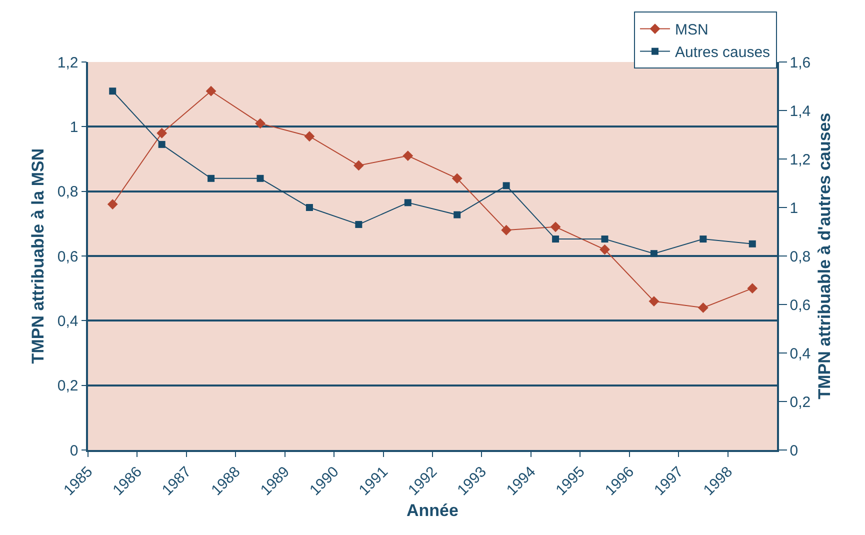 Image resolution: width=865 pixels, height=535 pixels. Describe the element at coordinates (74, 127) in the screenshot. I see `y-tick-label: 1` at that location.